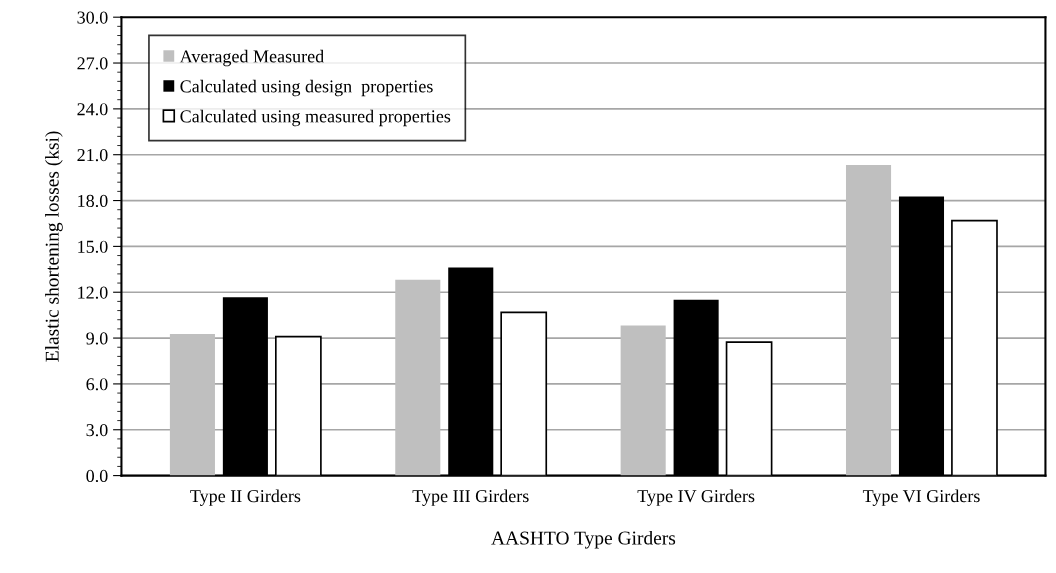 Image resolution: width=1056 pixels, height=573 pixels. Describe the element at coordinates (92, 17) in the screenshot. I see `y-tick-label: 30.0` at that location.